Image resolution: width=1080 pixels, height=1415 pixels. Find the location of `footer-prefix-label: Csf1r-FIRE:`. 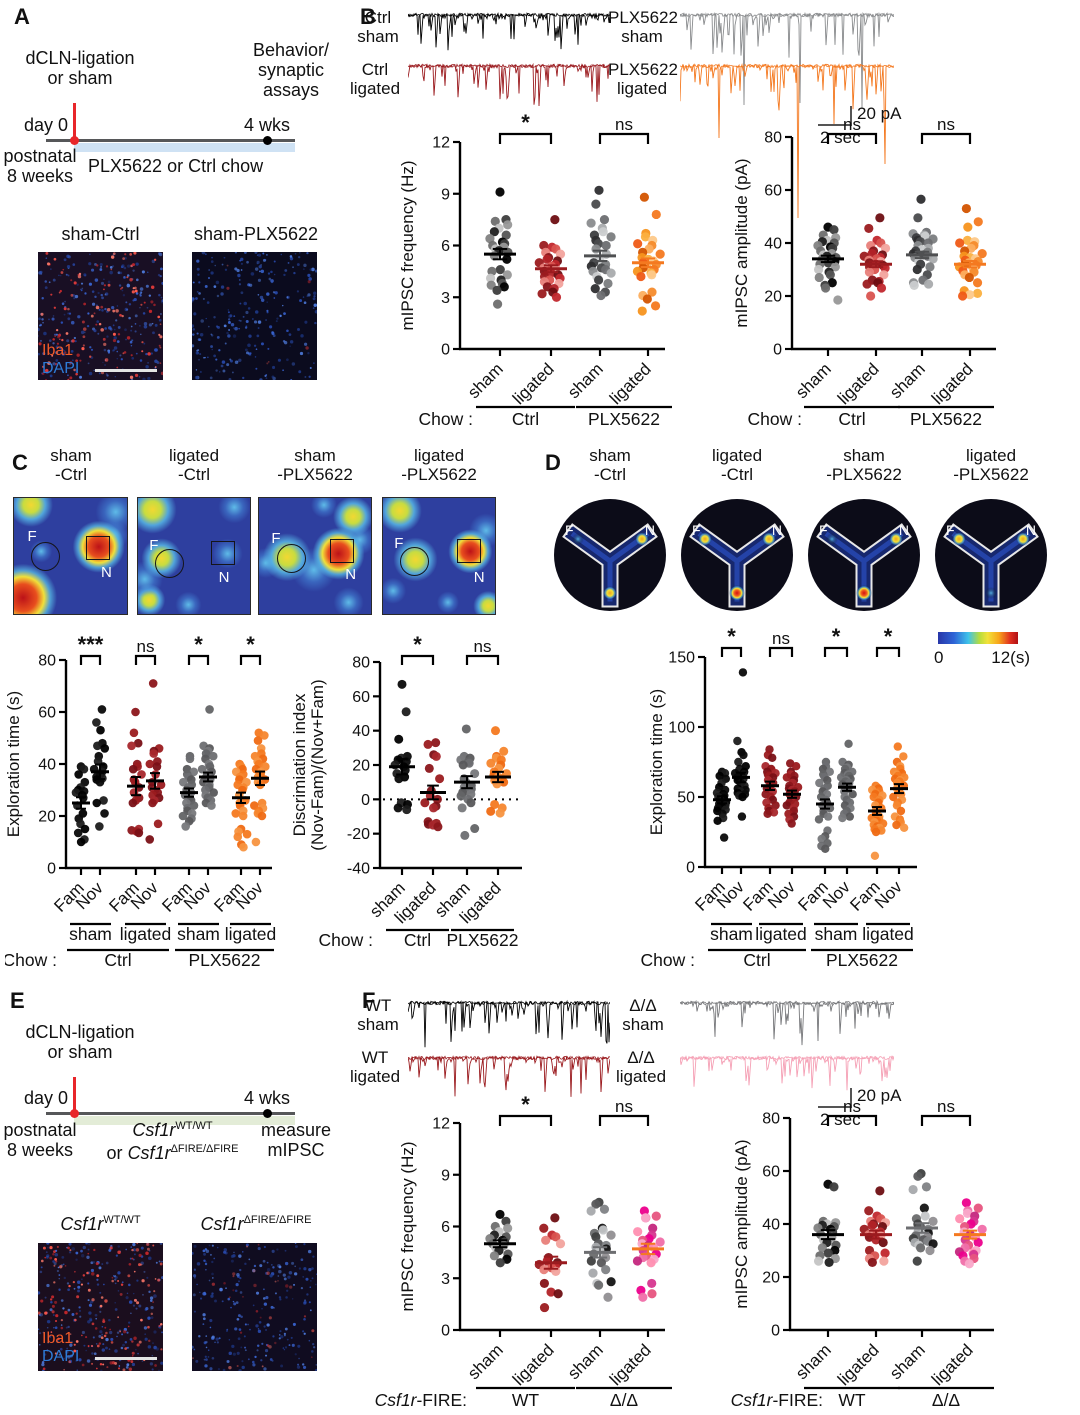

footer-prefix-label: Csf1r-FIRE: is located at coordinates (421, 1400).